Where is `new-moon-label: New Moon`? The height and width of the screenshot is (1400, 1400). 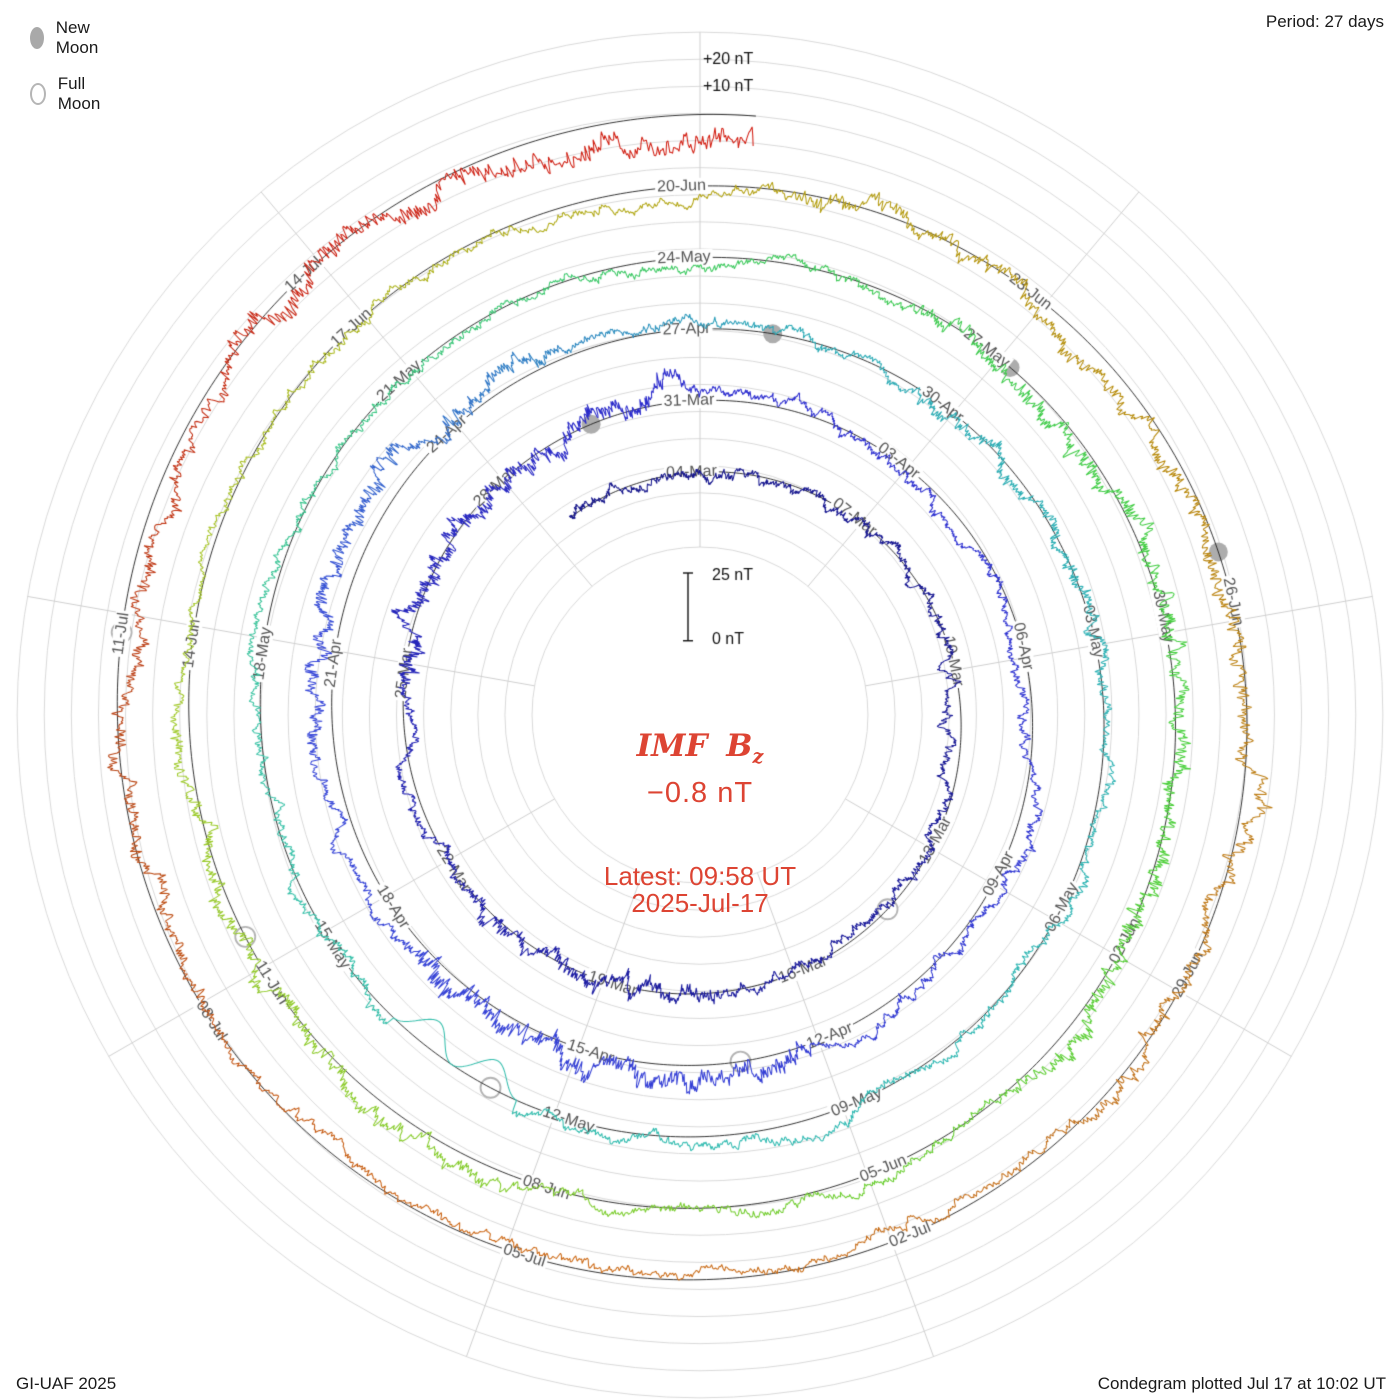 new-moon-label: New Moon is located at coordinates (77, 37).